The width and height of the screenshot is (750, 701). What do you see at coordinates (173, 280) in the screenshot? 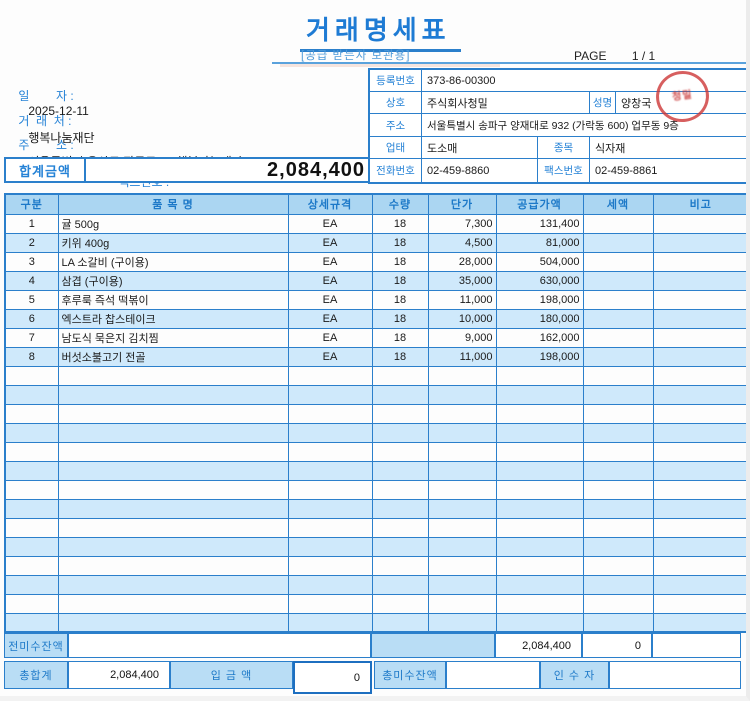
I see `cell-name: 삼겹 (구이용)` at bounding box center [173, 280].